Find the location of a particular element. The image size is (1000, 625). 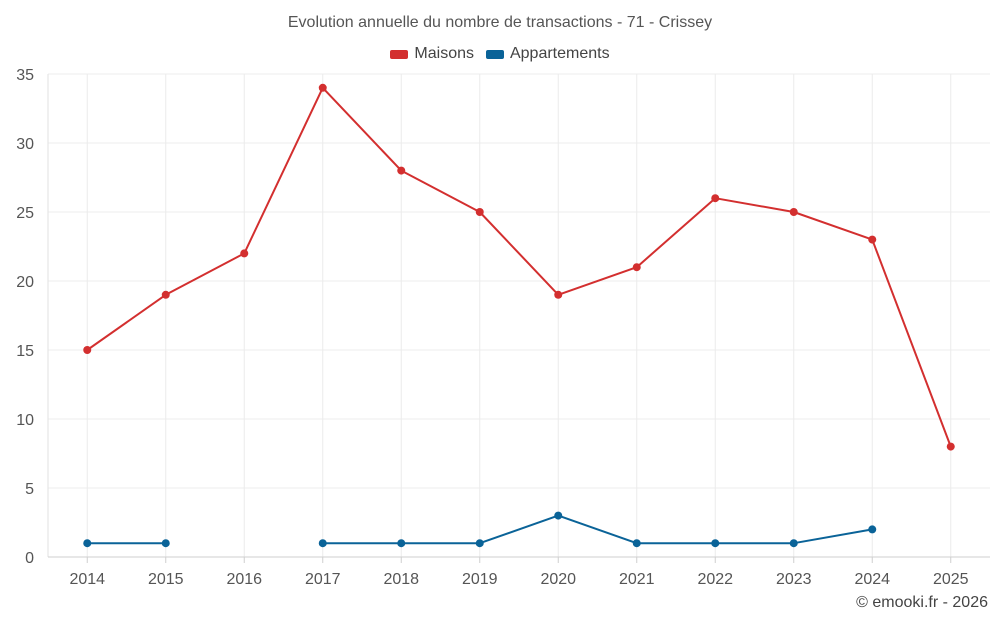

x-tick-label: 2016 is located at coordinates (244, 579).